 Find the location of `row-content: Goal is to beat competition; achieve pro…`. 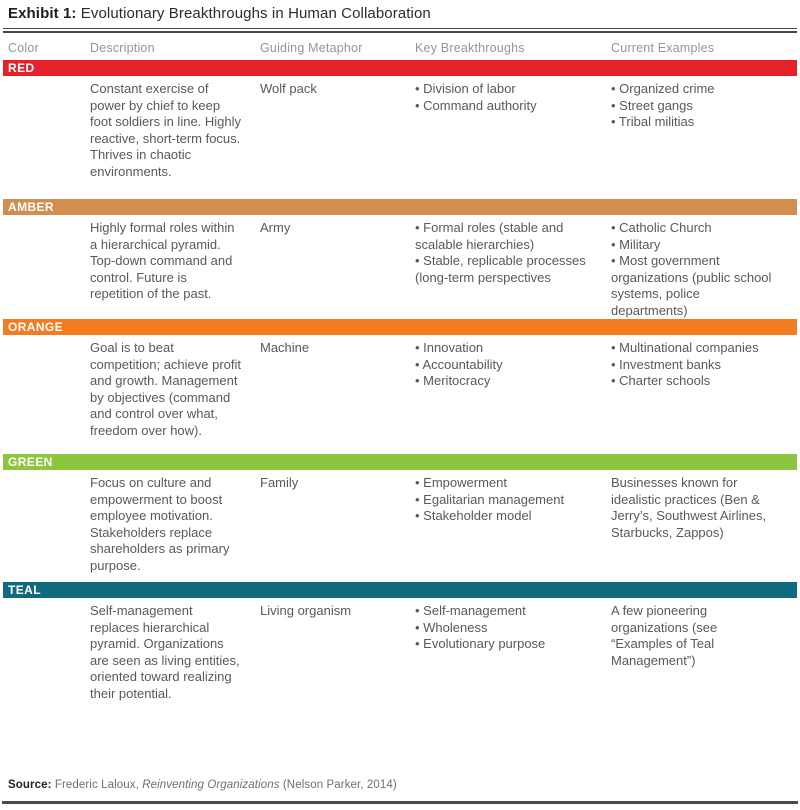

row-content: Goal is to beat competition; achieve pro… is located at coordinates (400, 394).